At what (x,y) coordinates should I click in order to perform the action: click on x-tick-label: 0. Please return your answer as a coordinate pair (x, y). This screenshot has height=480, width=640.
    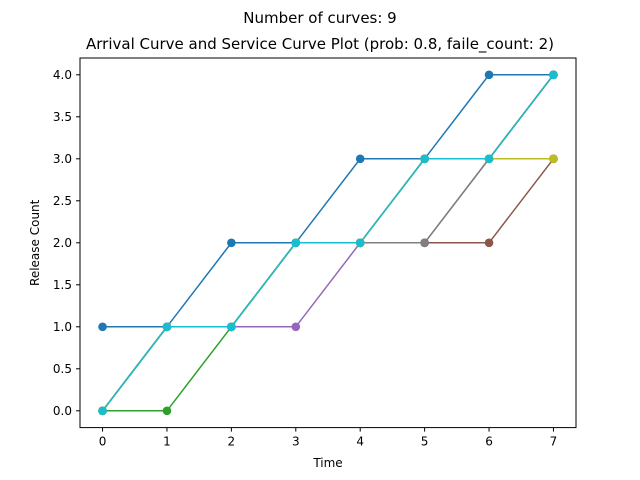
    Looking at the image, I should click on (103, 442).